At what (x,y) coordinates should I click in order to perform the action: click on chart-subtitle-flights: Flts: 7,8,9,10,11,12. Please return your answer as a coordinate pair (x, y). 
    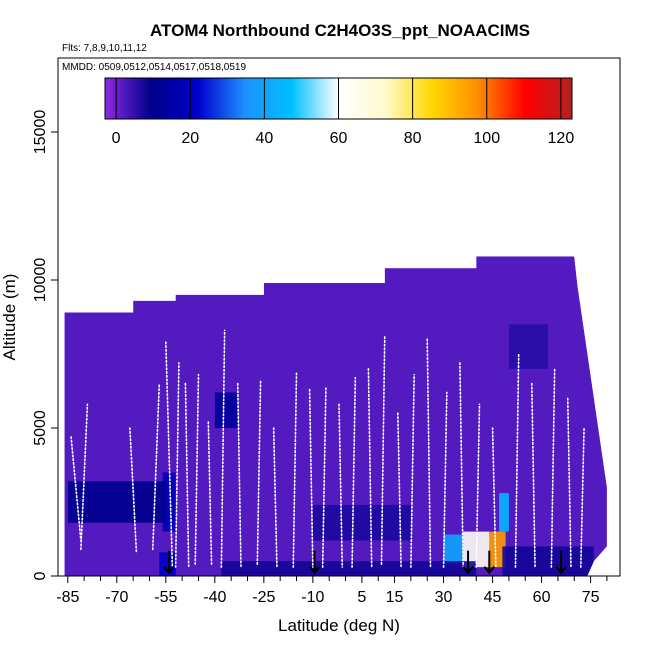
    Looking at the image, I should click on (104, 48).